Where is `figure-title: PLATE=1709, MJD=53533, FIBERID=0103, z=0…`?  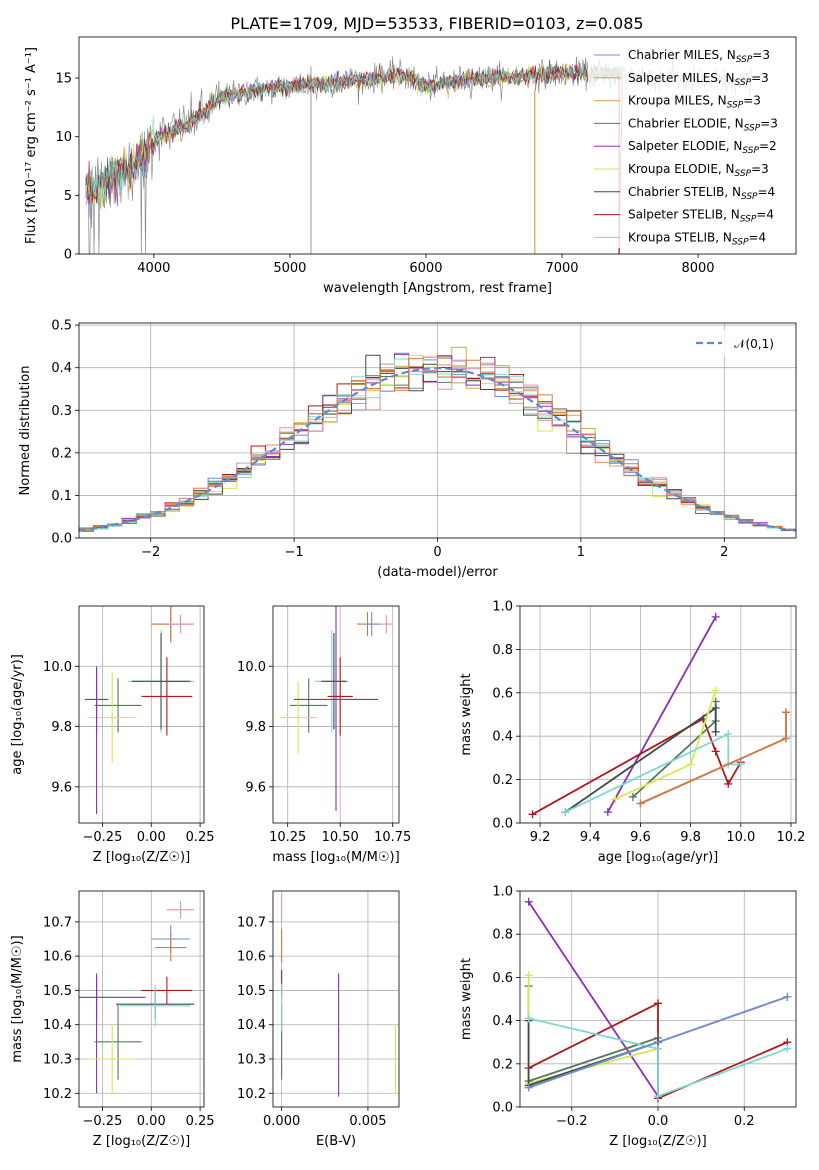 figure-title: PLATE=1709, MJD=53533, FIBERID=0103, z=0… is located at coordinates (436, 23).